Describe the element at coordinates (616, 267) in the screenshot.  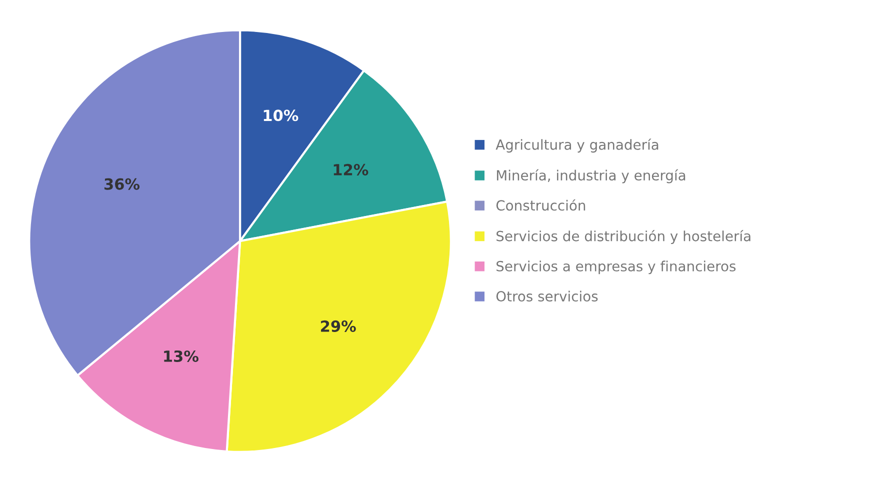
I see `legend-label: Servicios a empresas y financieros` at that location.